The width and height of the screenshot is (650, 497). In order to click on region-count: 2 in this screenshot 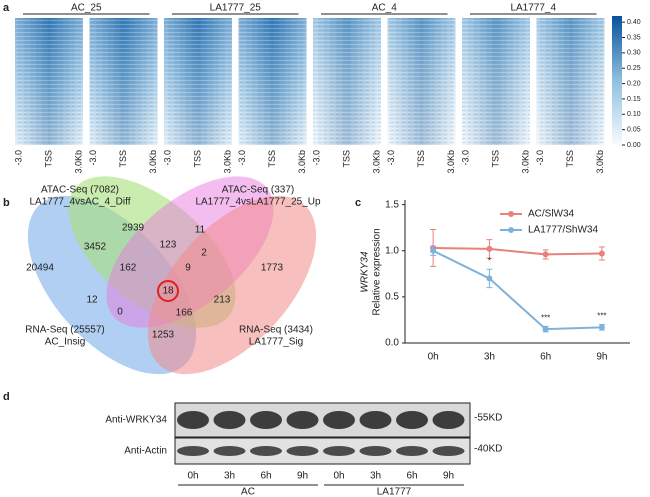, I will do `click(204, 253)`.